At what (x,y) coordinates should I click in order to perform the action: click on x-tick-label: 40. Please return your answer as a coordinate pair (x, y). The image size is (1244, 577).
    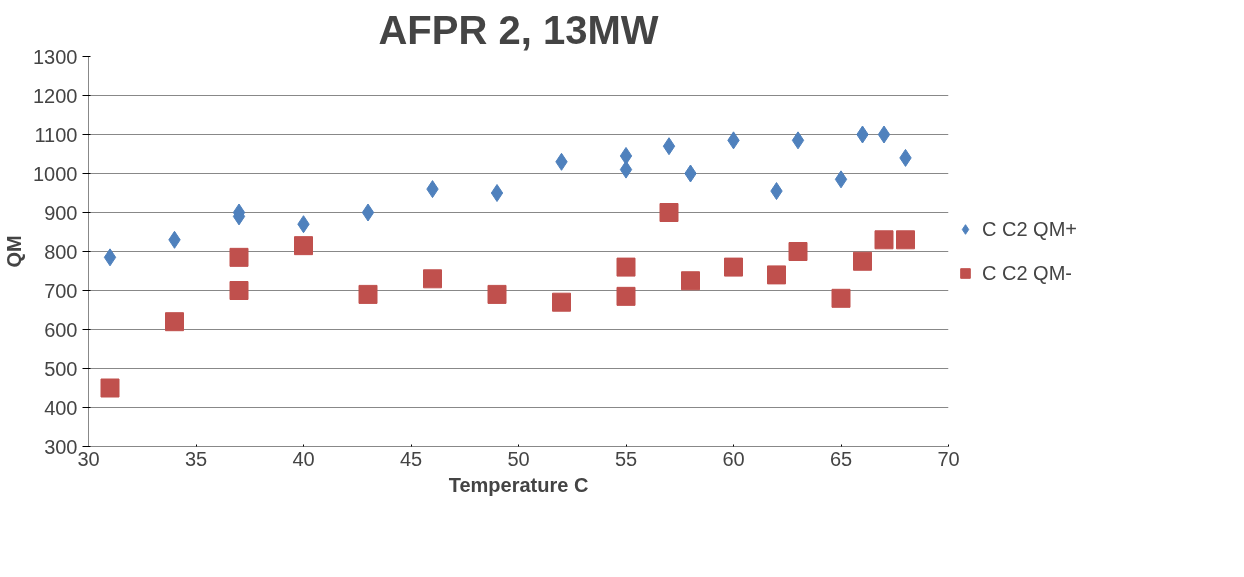
    Looking at the image, I should click on (303, 458).